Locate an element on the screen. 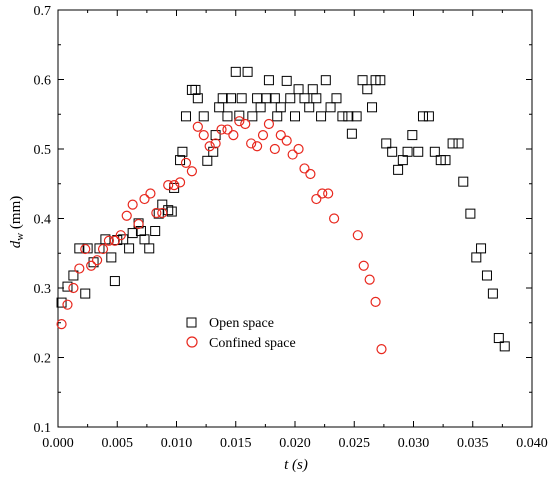 The width and height of the screenshot is (550, 479). y-tick-label: 0.3 is located at coordinates (43, 289).